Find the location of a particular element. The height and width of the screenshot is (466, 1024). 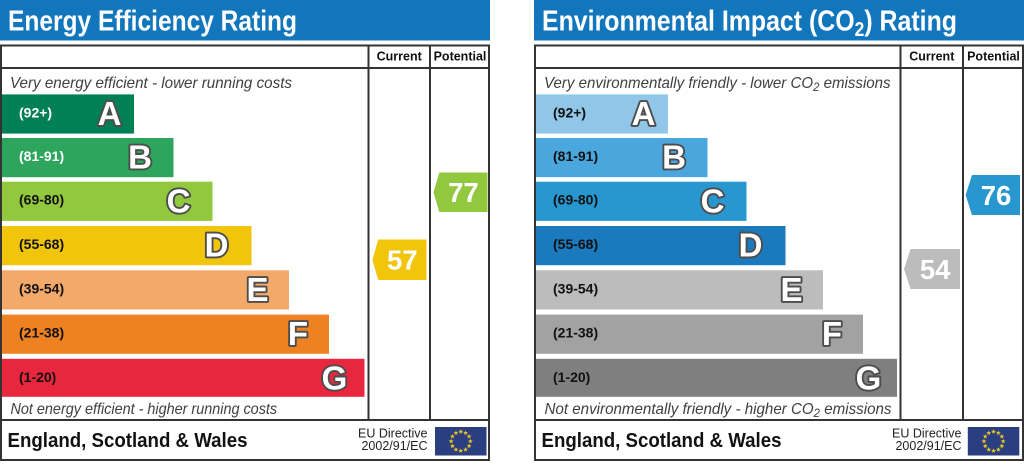

svg-text: 76 is located at coordinates (996, 195).